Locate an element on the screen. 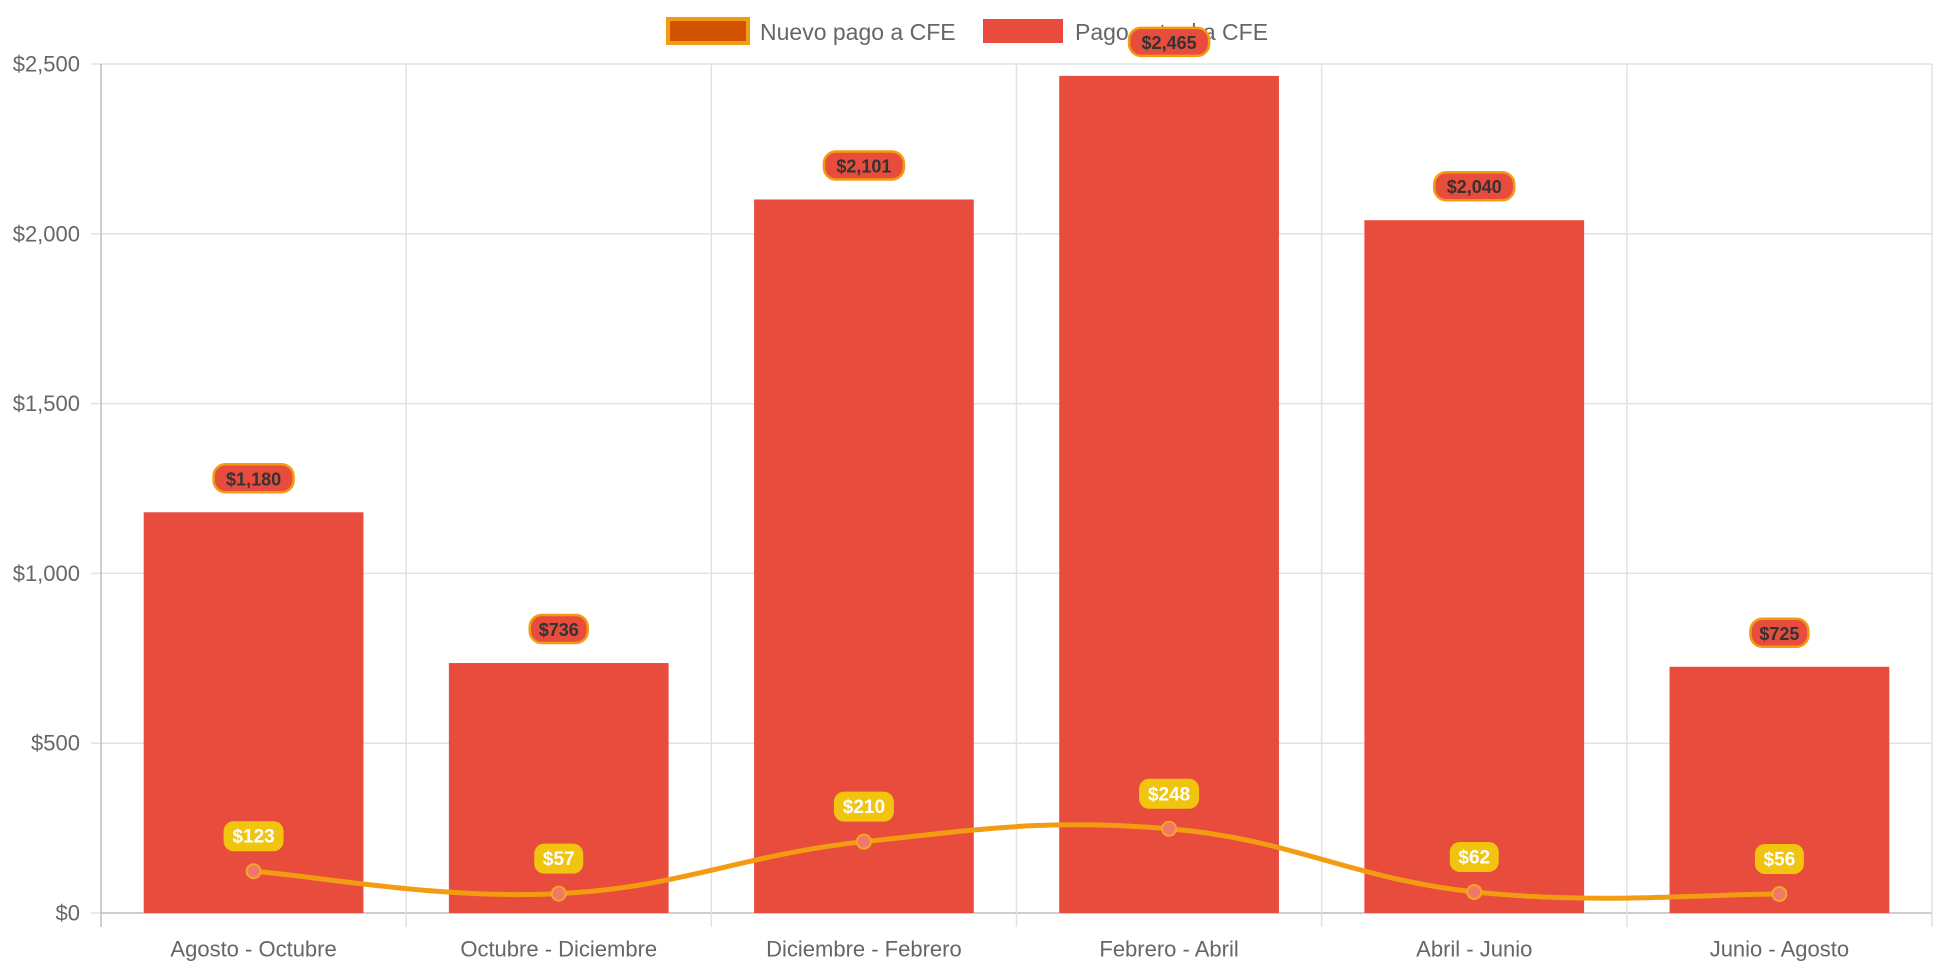 This screenshot has width=1942, height=970. y-tick-label: $1,500 is located at coordinates (46, 403).